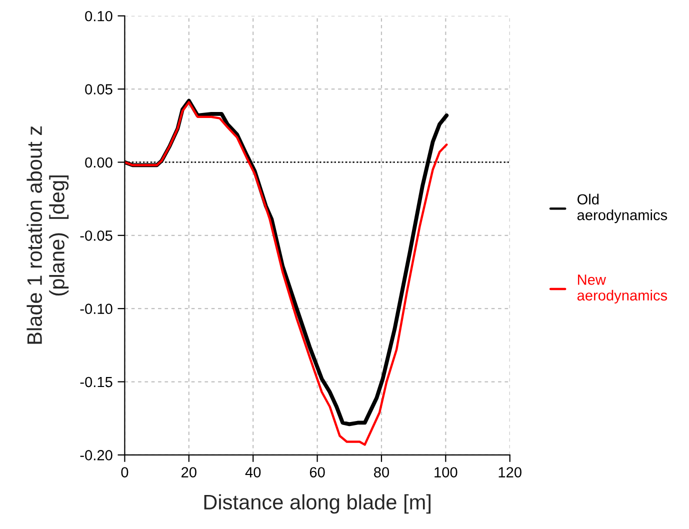  I want to click on x-tick-label: 40, so click(253, 472).